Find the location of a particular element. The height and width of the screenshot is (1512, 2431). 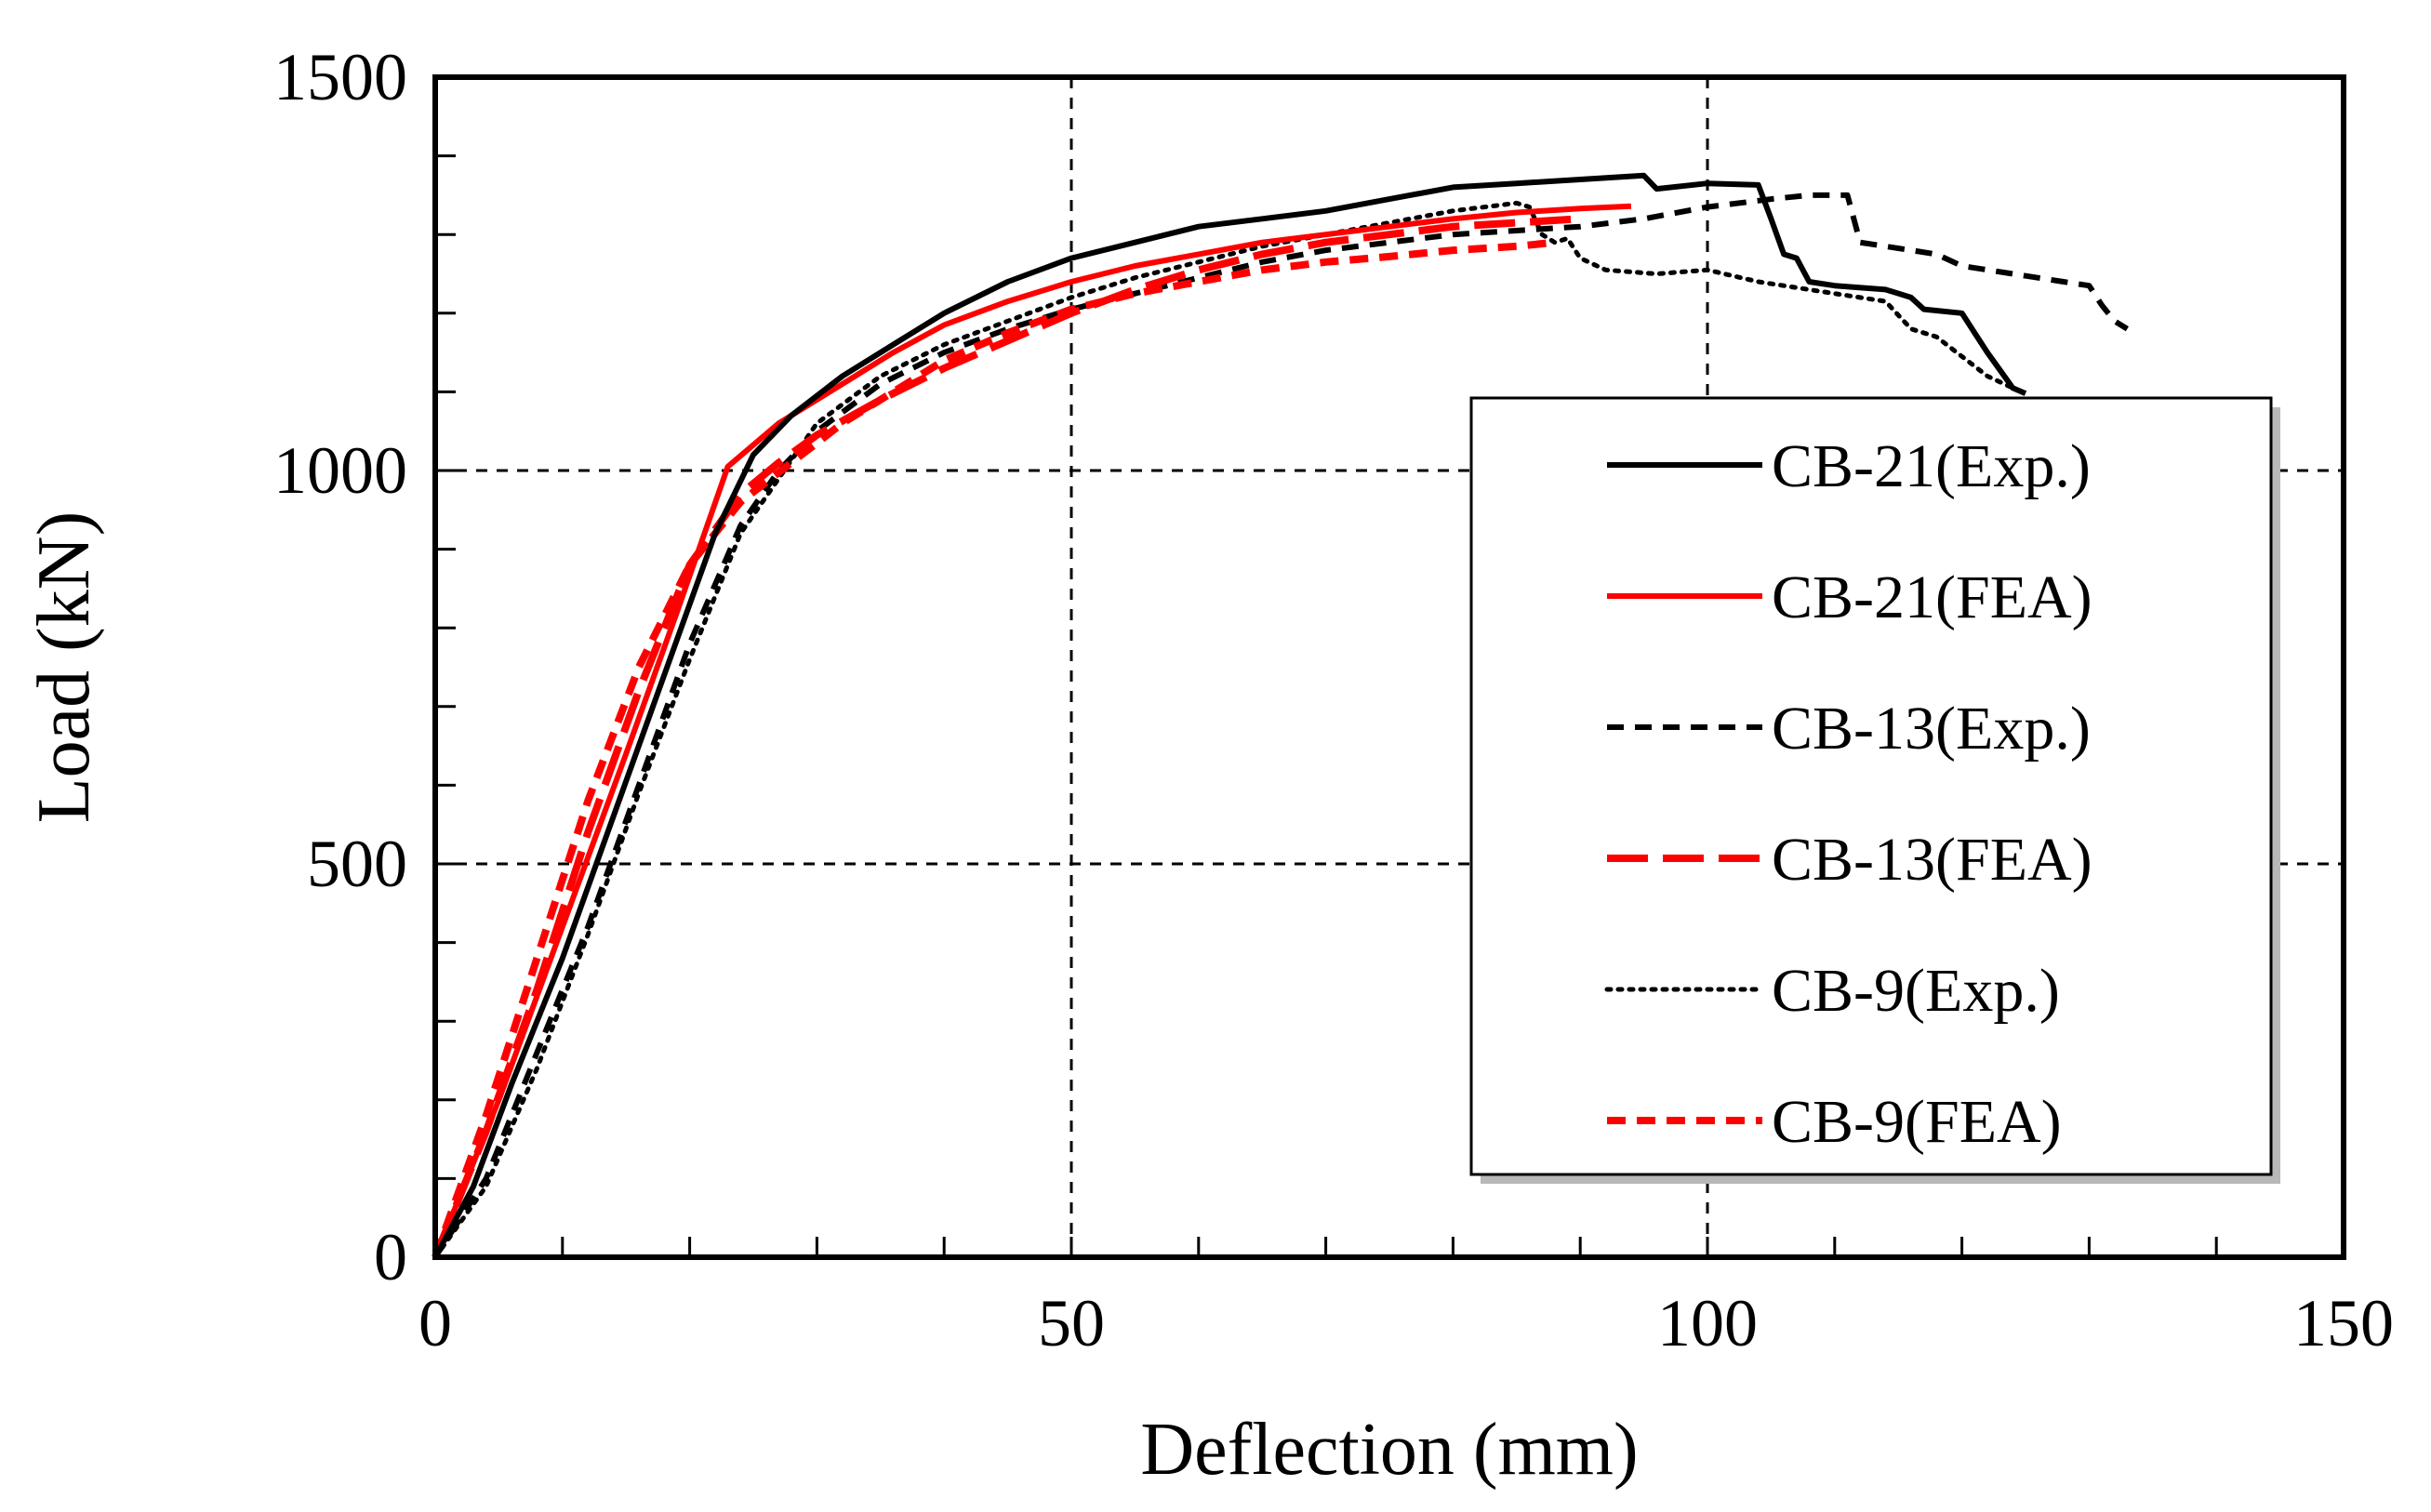

y-tick-label: 500 is located at coordinates (357, 864).